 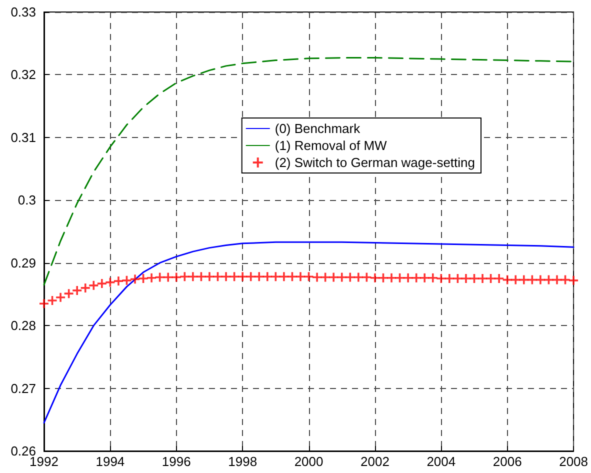 I want to click on y-tick-label: 0.26, so click(x=23, y=451).